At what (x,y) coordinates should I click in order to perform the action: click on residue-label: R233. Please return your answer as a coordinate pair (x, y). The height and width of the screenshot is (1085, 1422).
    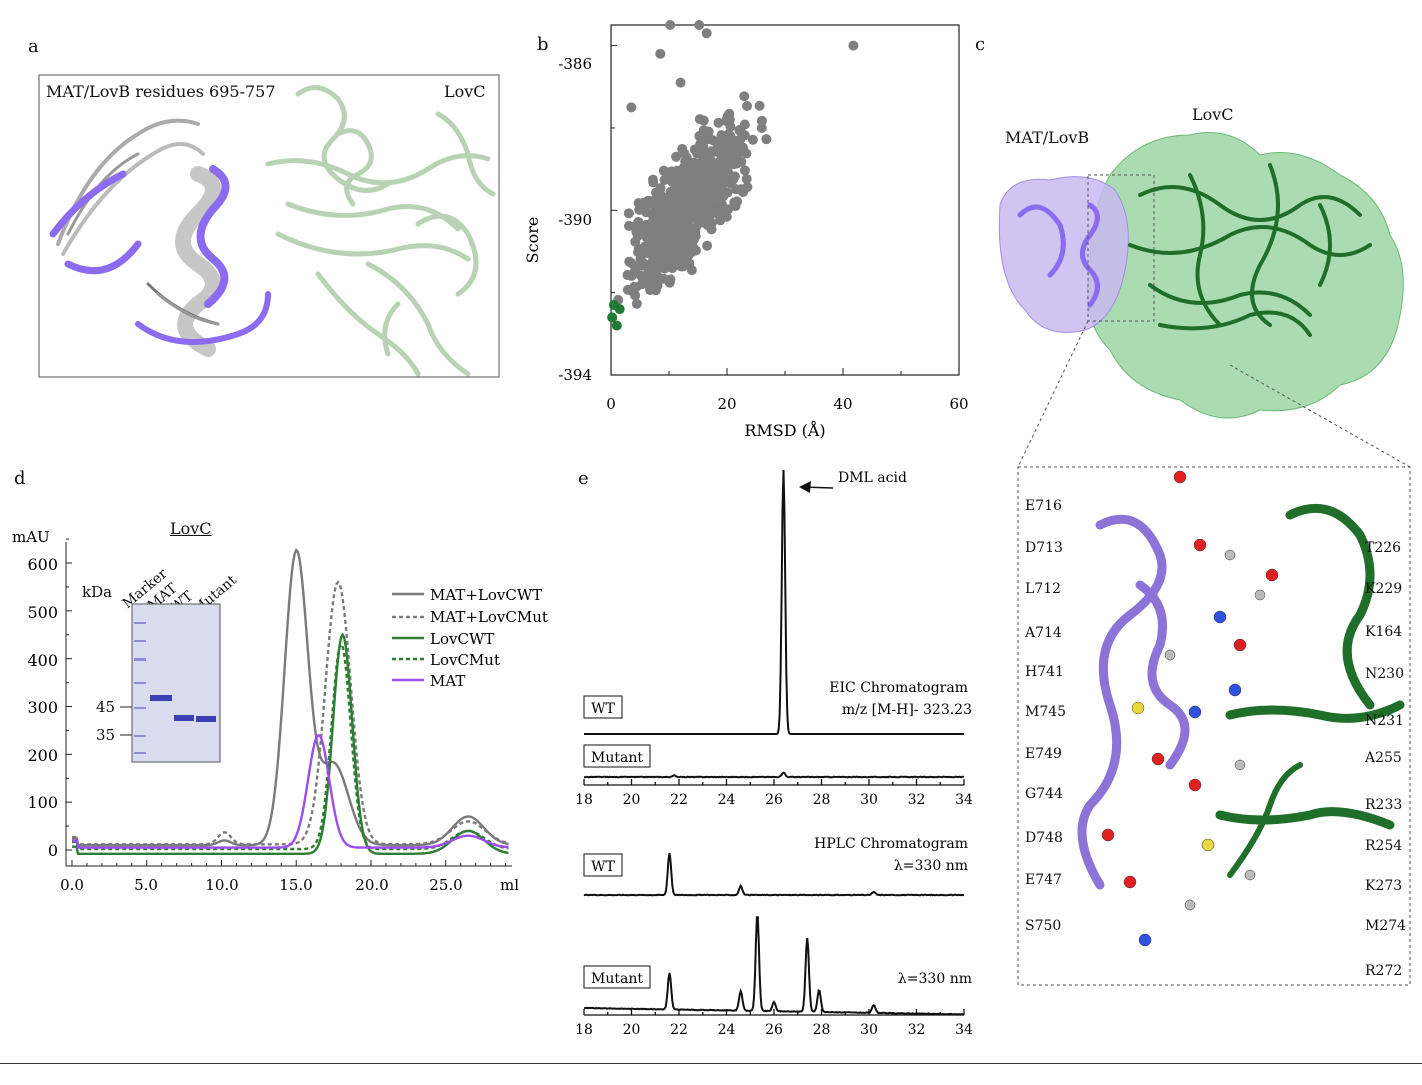
    Looking at the image, I should click on (1384, 805).